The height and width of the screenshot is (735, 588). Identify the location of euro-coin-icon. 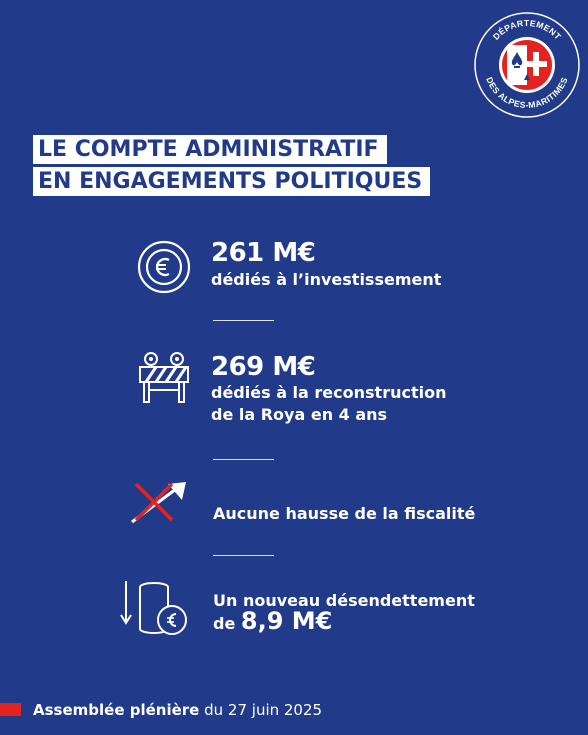
(164, 267).